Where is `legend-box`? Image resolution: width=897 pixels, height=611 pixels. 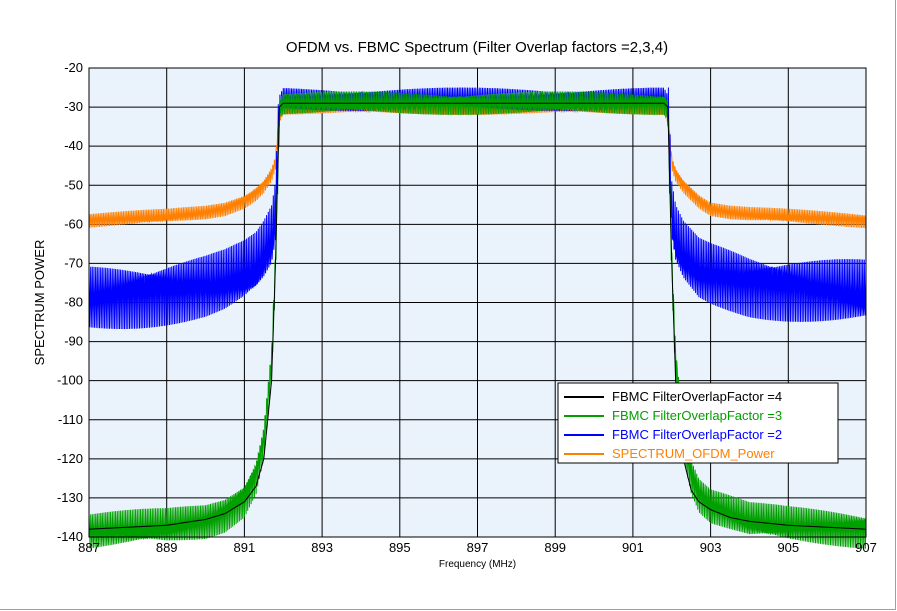
legend-box is located at coordinates (698, 423).